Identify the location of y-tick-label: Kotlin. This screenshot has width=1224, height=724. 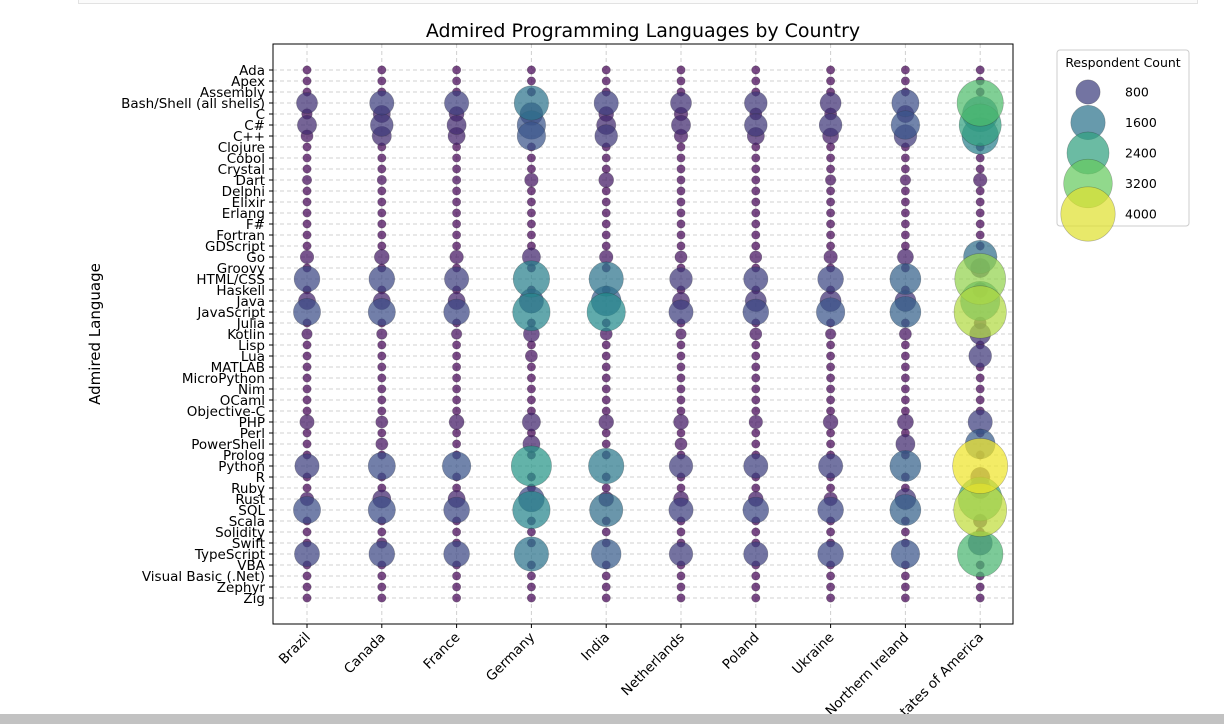
(246, 335).